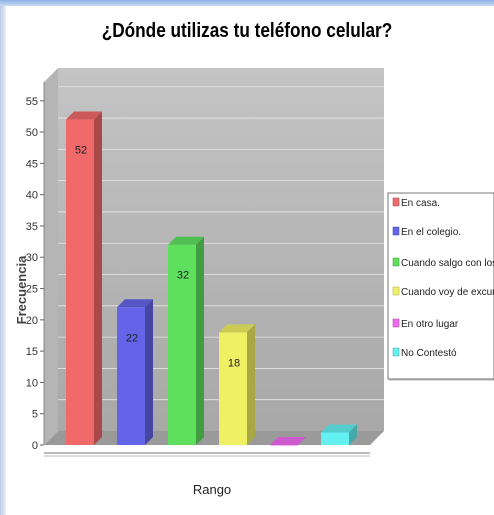 The height and width of the screenshot is (515, 494). What do you see at coordinates (247, 31) in the screenshot?
I see `chart-title: ¿Dónde utilizas tu teléfono celular?` at bounding box center [247, 31].